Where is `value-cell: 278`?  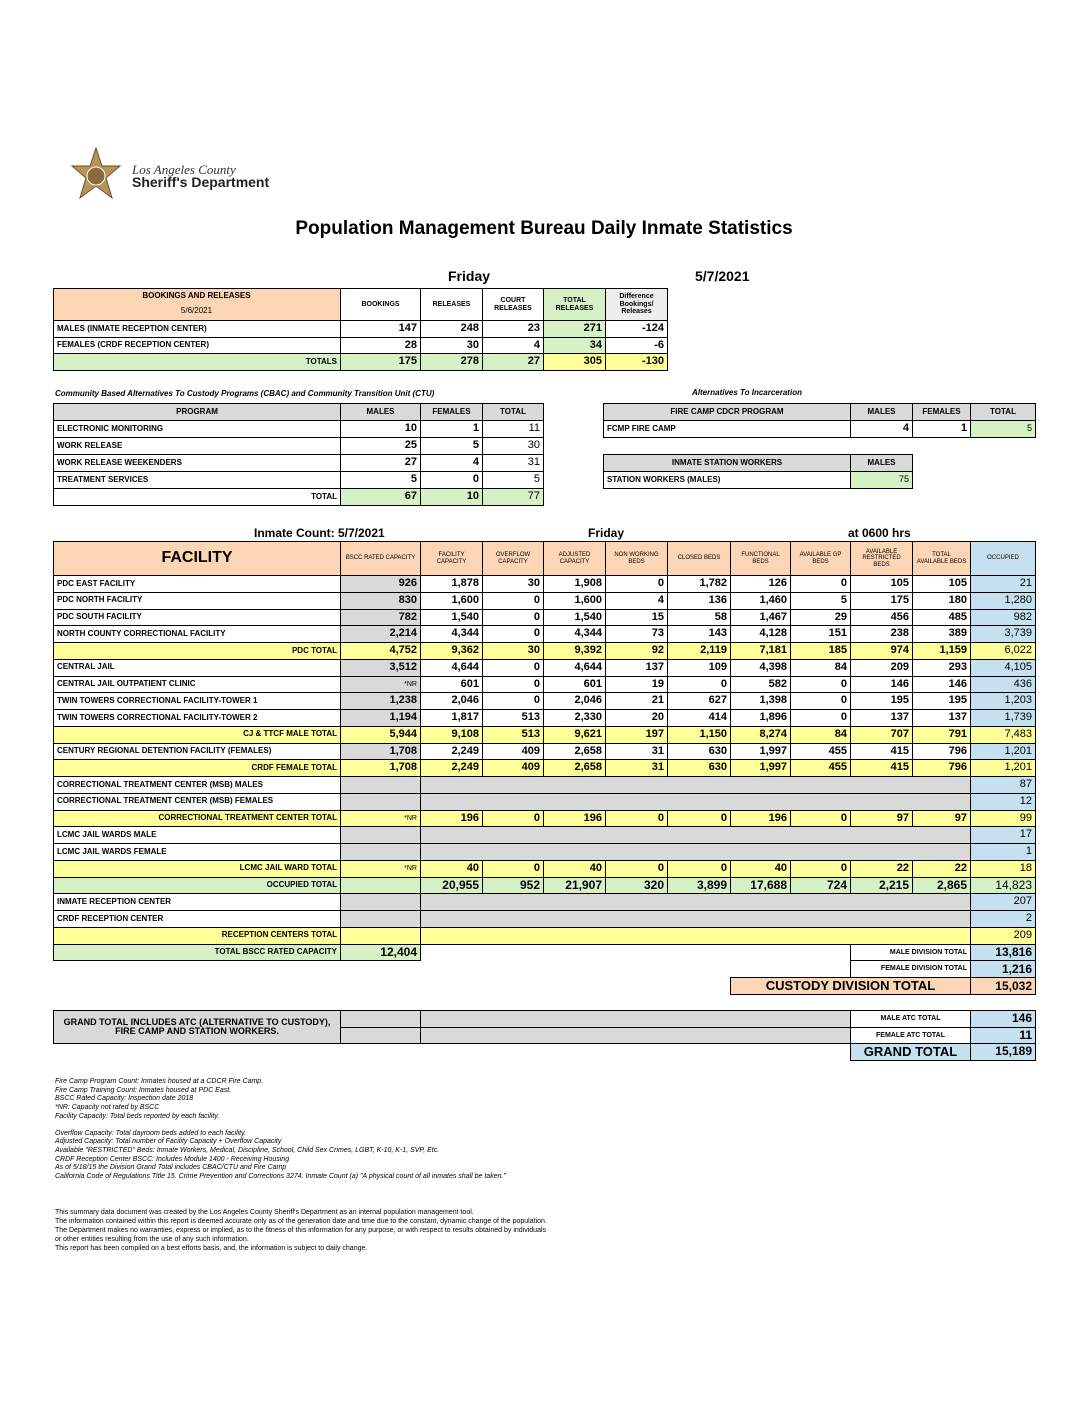
value-cell: 278 is located at coordinates (451, 362).